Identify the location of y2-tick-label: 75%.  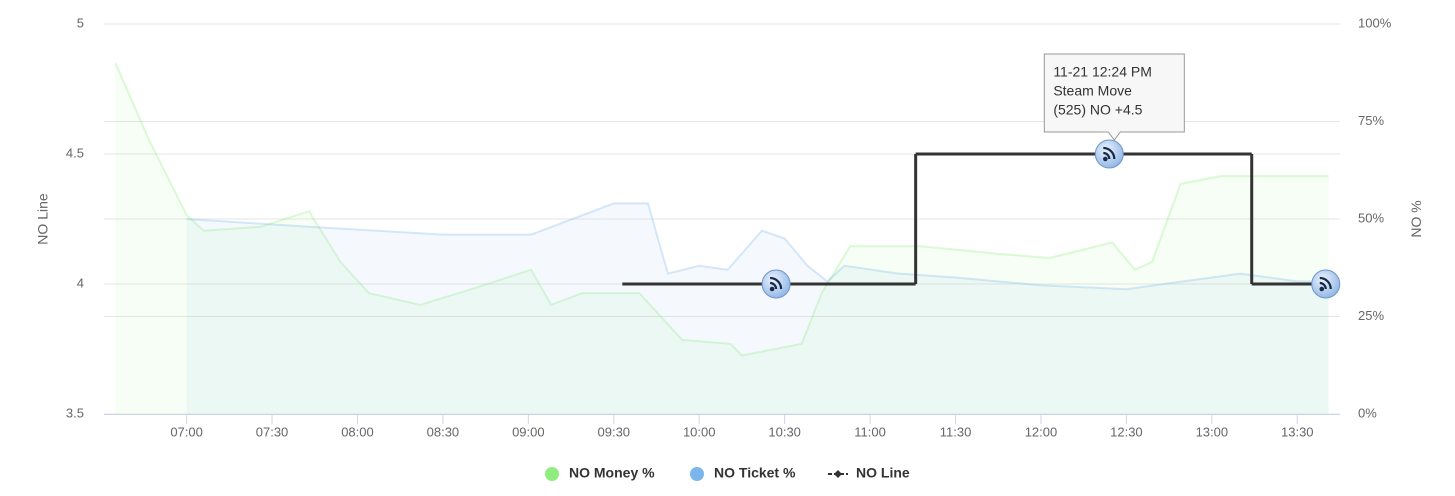
(1371, 120).